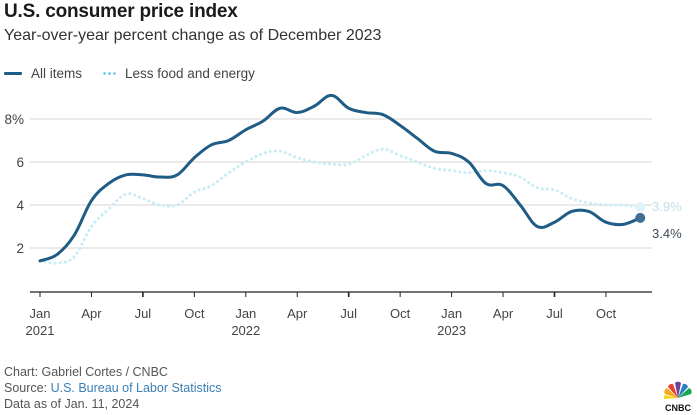  Describe the element at coordinates (678, 408) in the screenshot. I see `svg-text: CNBC` at that location.